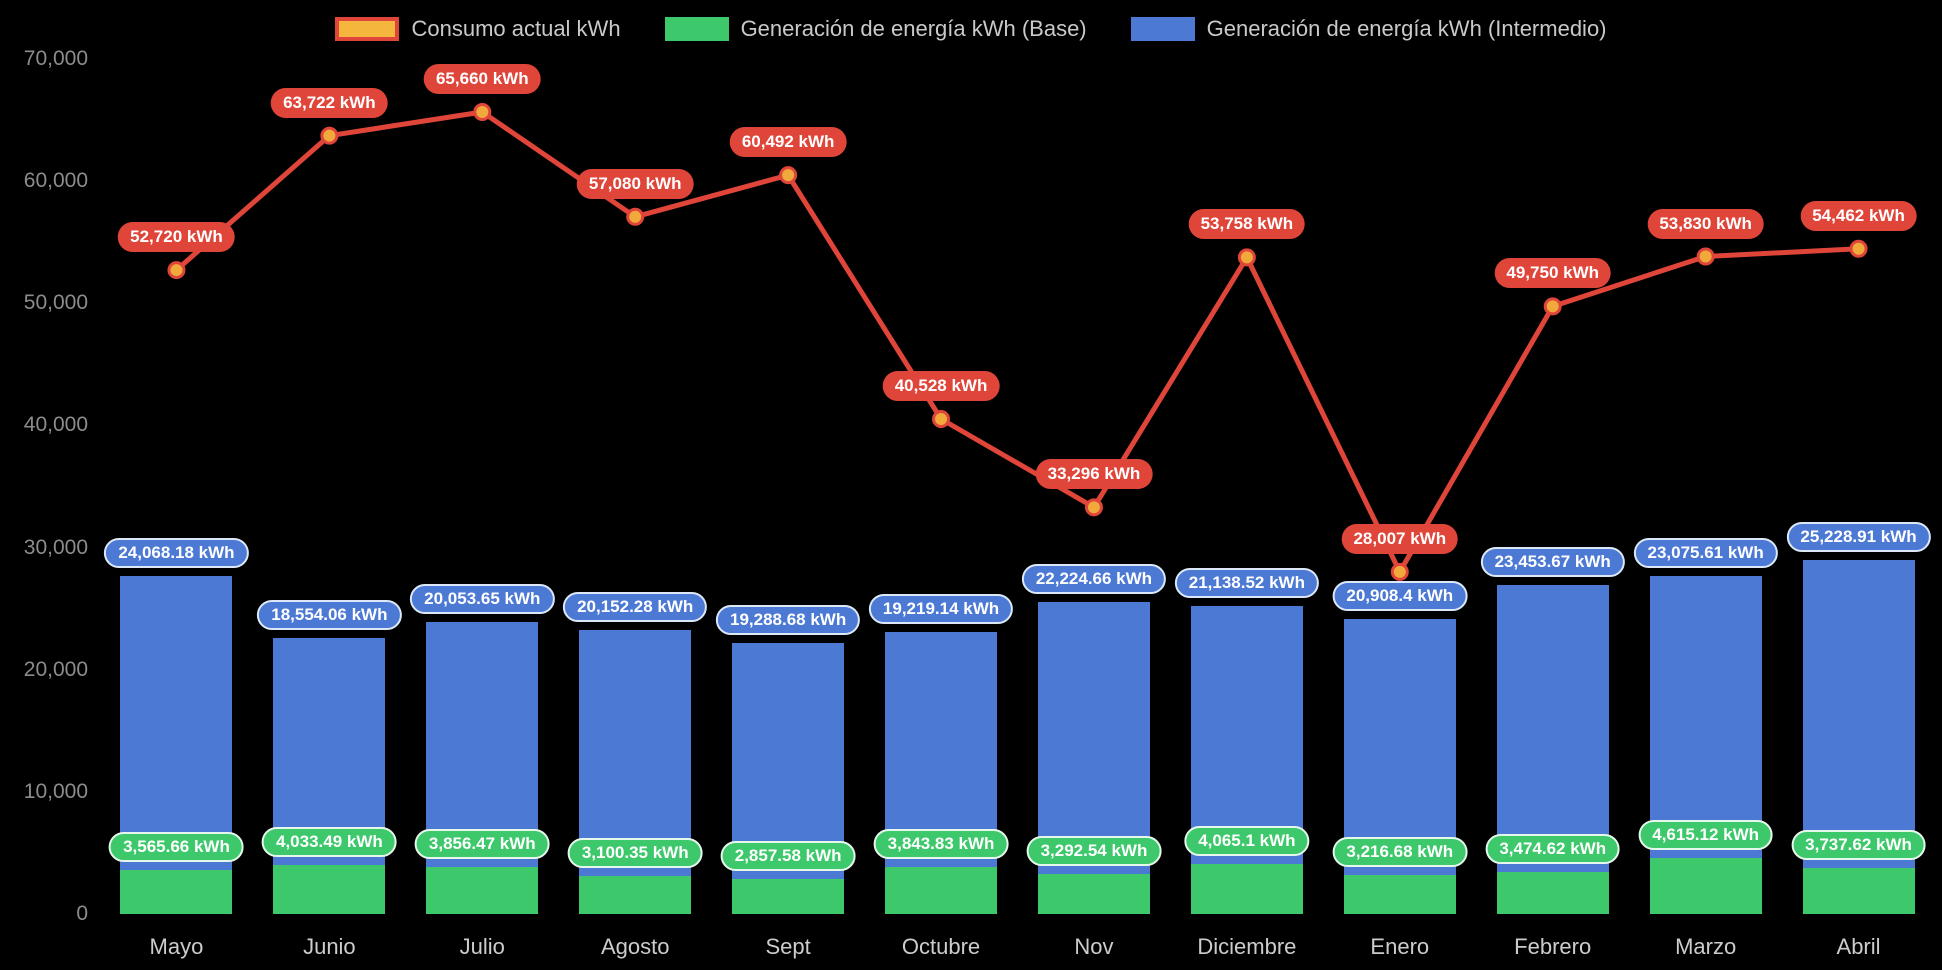 The width and height of the screenshot is (1942, 970). Describe the element at coordinates (1162, 29) in the screenshot. I see `generacion-intermedio-swatch-icon` at that location.